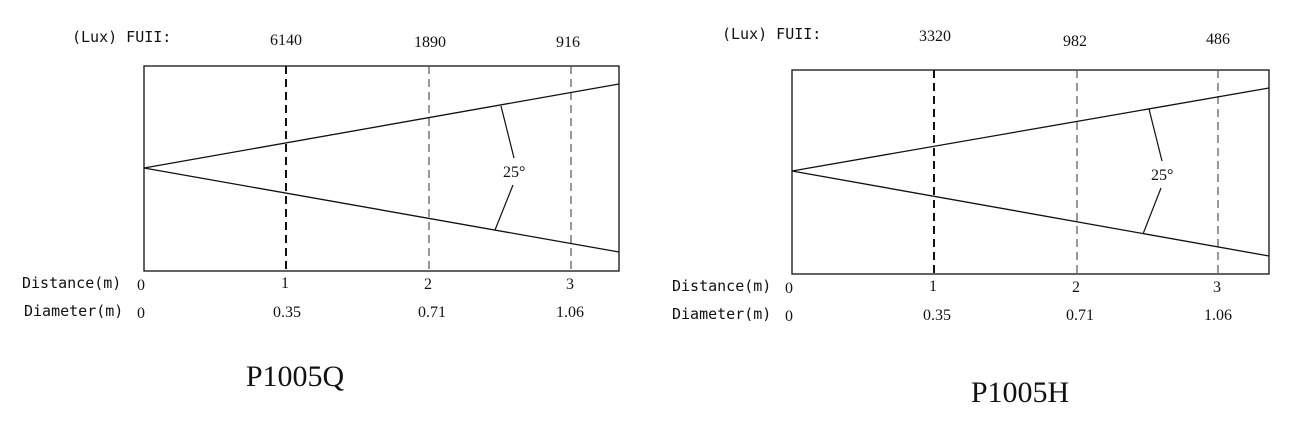  Describe the element at coordinates (1020, 392) in the screenshot. I see `model-name: P1005H` at that location.